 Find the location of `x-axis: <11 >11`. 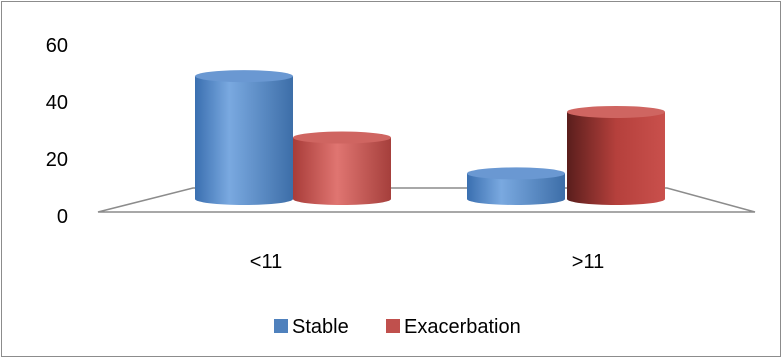

x-axis: <11 >11 is located at coordinates (427, 262).